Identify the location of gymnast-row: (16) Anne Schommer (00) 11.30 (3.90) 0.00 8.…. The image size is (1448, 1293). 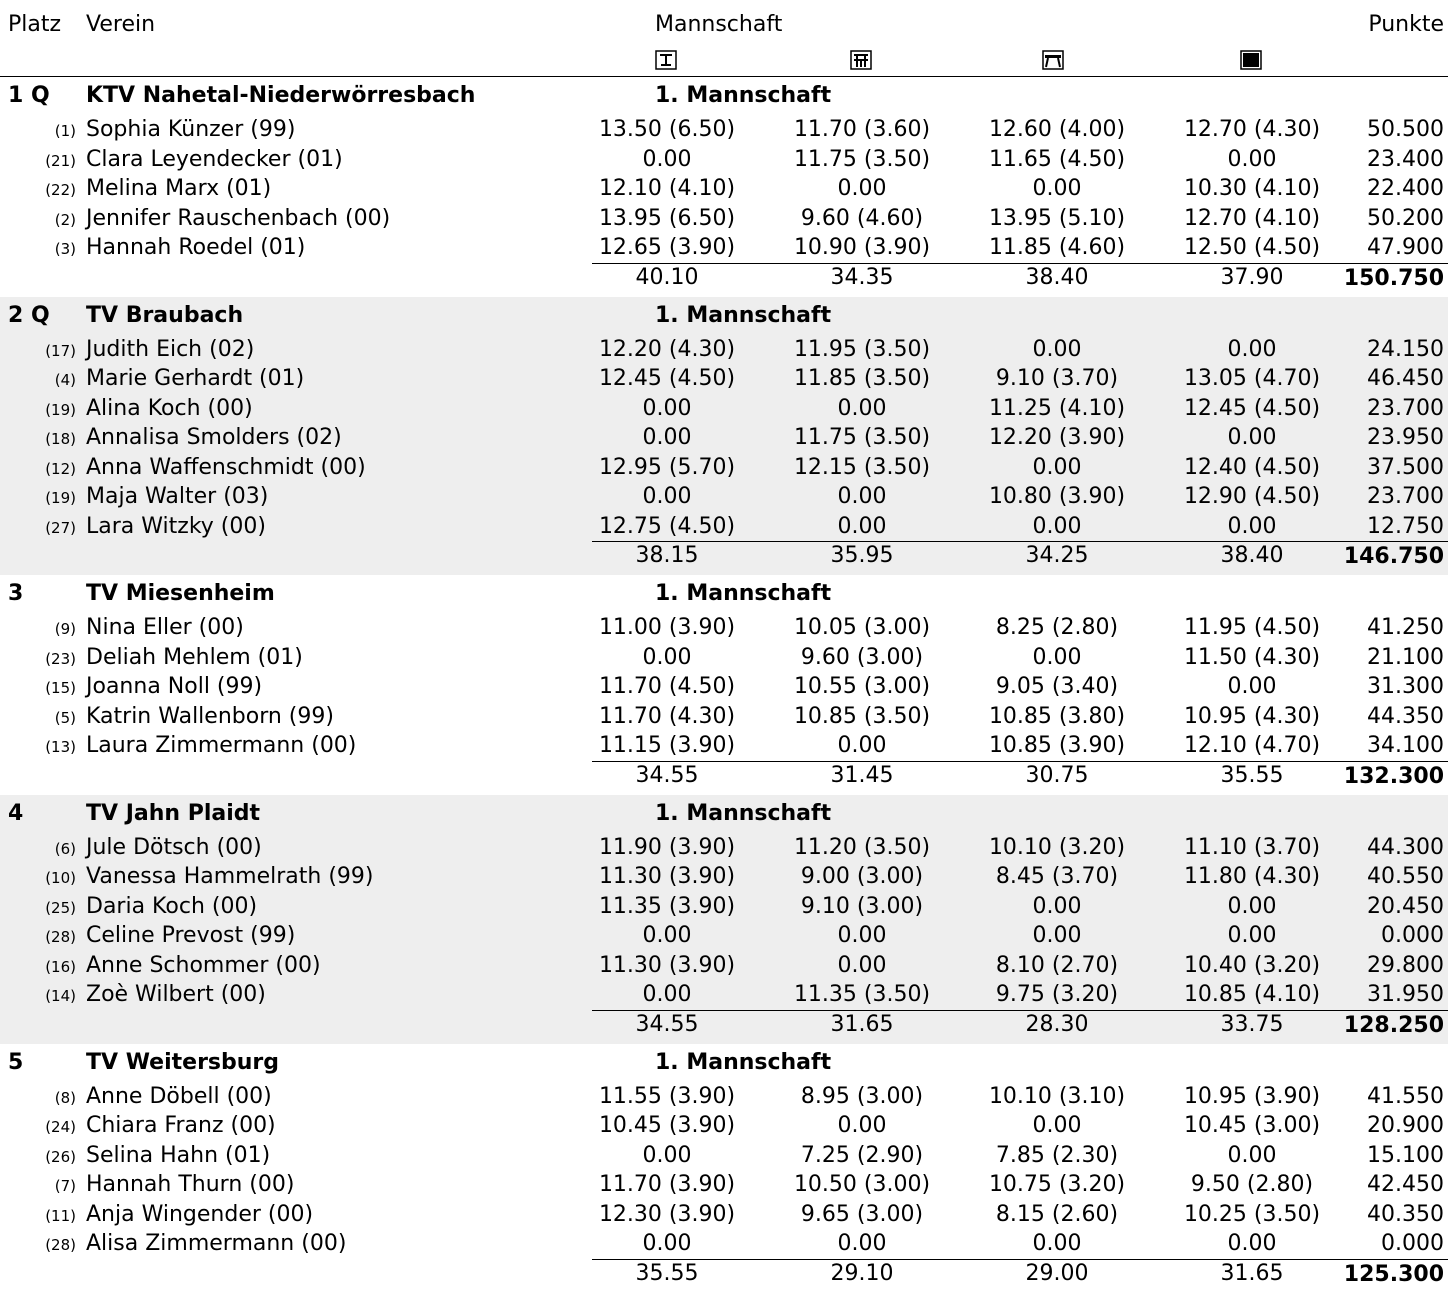
(724, 966).